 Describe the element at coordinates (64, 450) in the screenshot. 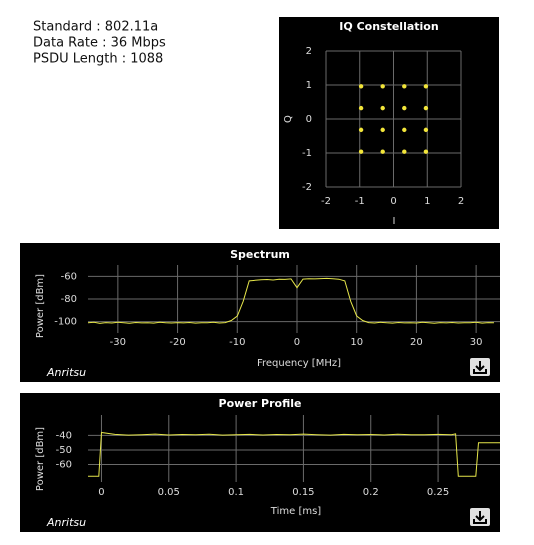

I see `y-tick-label: -50` at that location.